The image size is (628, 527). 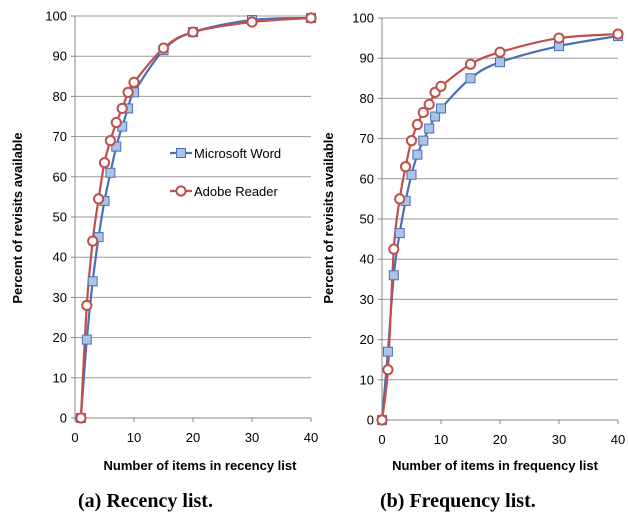 I want to click on legend-label-microsoft-word: Microsoft Word, so click(x=237, y=153).